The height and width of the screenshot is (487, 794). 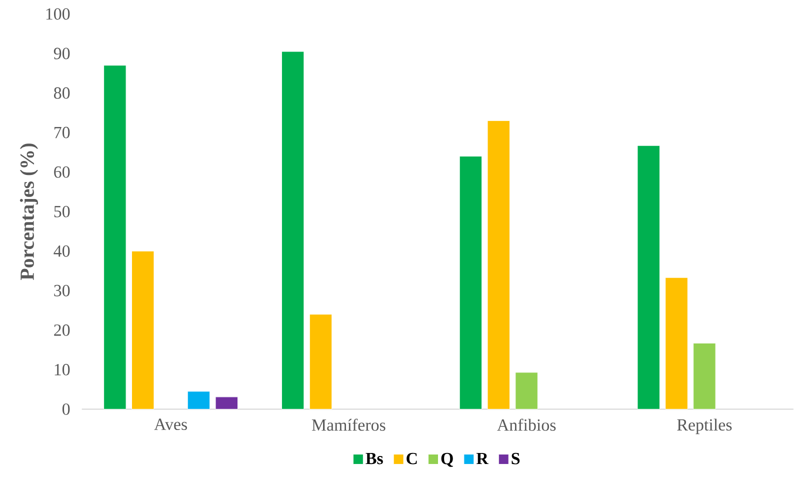 I want to click on legend-label: S, so click(x=516, y=458).